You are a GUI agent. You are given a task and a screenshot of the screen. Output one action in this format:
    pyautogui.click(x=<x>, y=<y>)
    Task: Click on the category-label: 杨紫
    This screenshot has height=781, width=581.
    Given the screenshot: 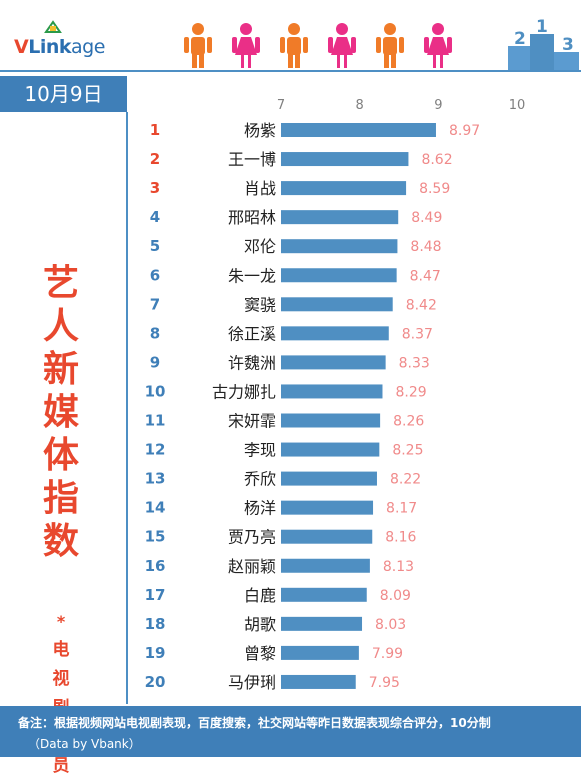 What is the action you would take?
    pyautogui.click(x=260, y=130)
    